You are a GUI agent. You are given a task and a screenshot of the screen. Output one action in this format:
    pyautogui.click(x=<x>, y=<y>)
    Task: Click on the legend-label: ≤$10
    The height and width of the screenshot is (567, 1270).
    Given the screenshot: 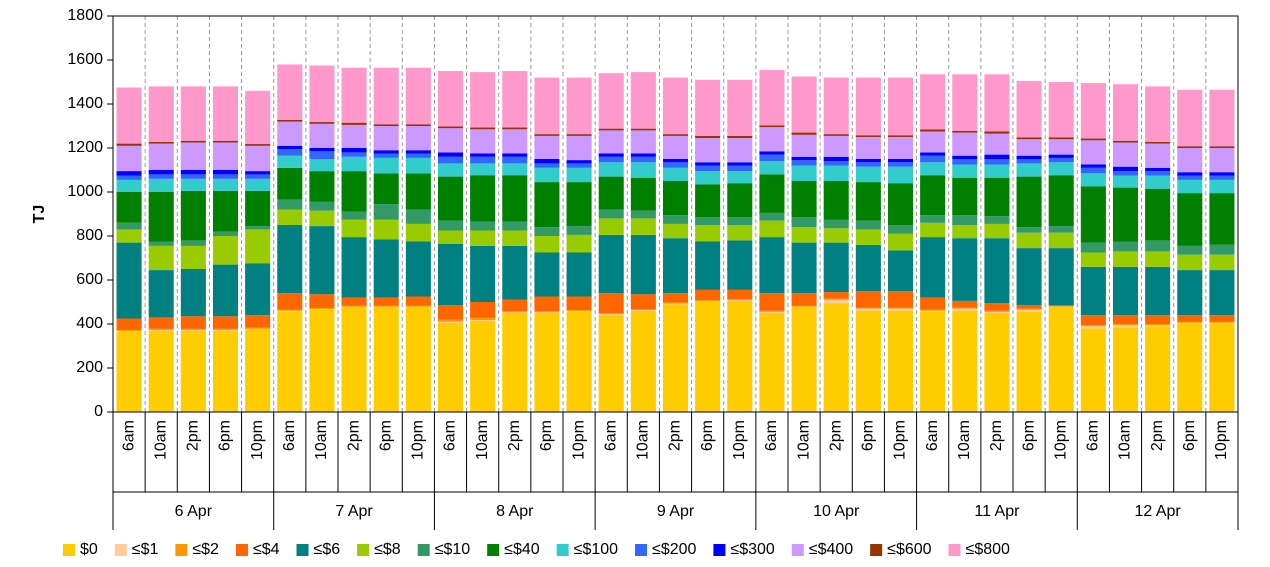 What is the action you would take?
    pyautogui.click(x=453, y=549)
    